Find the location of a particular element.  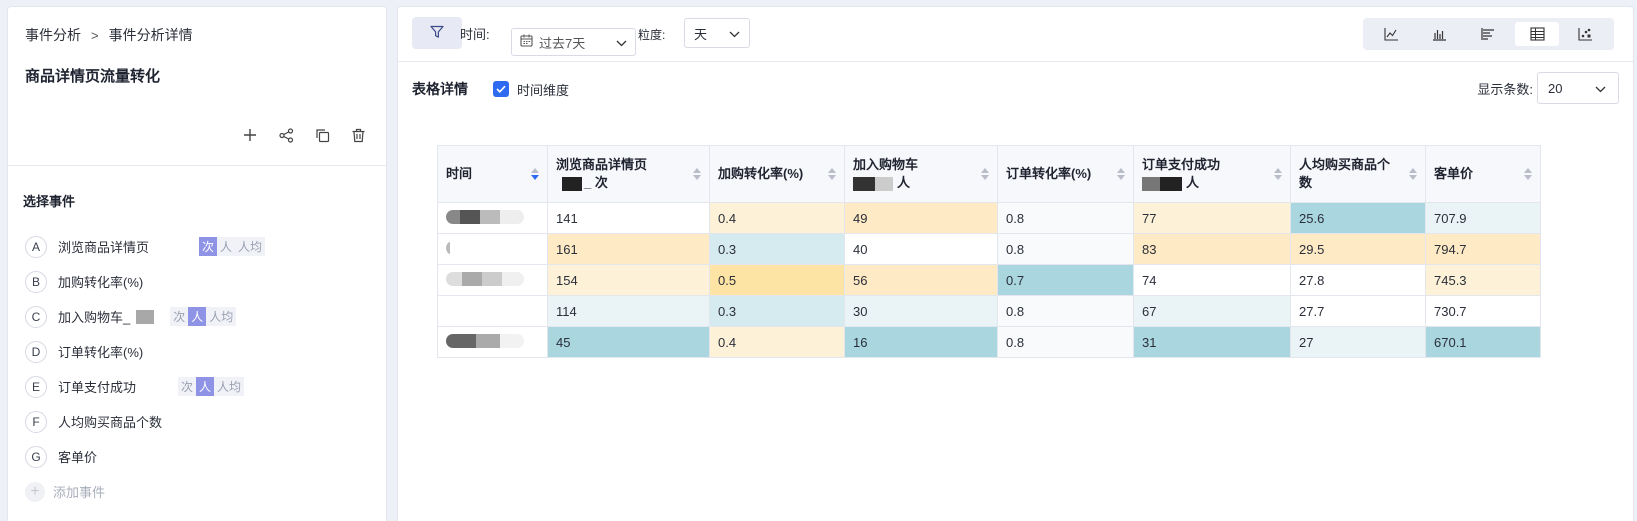

column-header: 时间 is located at coordinates (492, 174).